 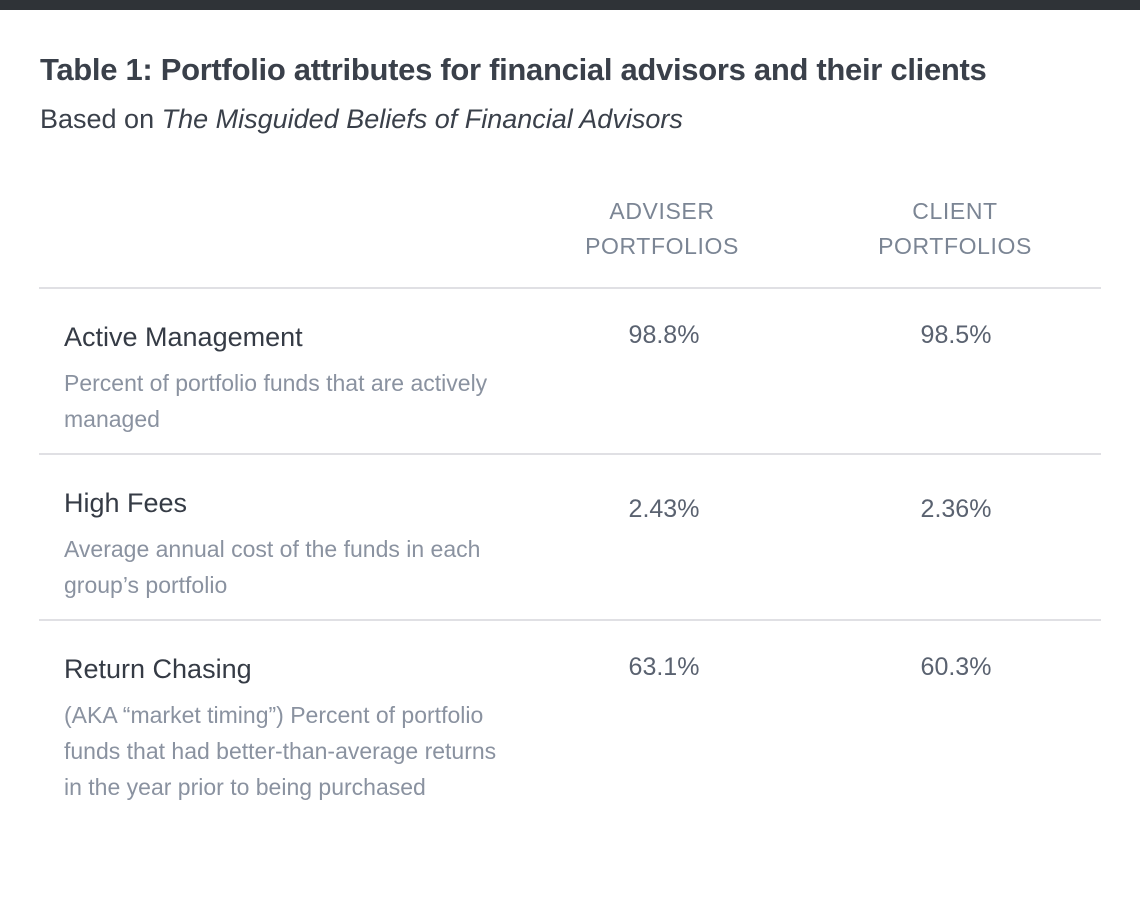 What do you see at coordinates (183, 337) in the screenshot?
I see `row-label: Active Management` at bounding box center [183, 337].